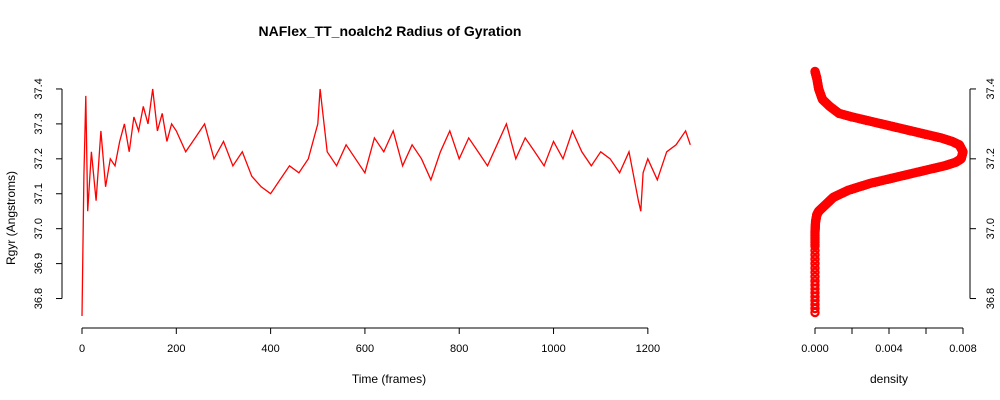 The width and height of the screenshot is (1000, 400). What do you see at coordinates (991, 298) in the screenshot?
I see `density-y-tick-label: 36.8` at bounding box center [991, 298].